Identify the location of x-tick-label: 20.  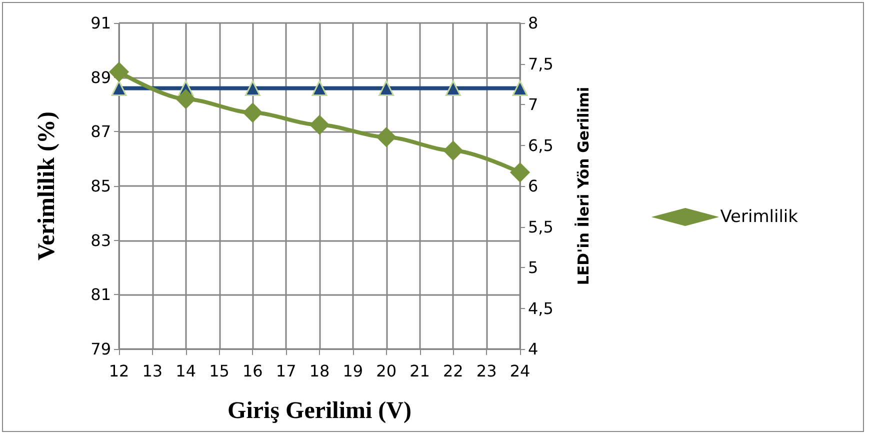
(386, 371).